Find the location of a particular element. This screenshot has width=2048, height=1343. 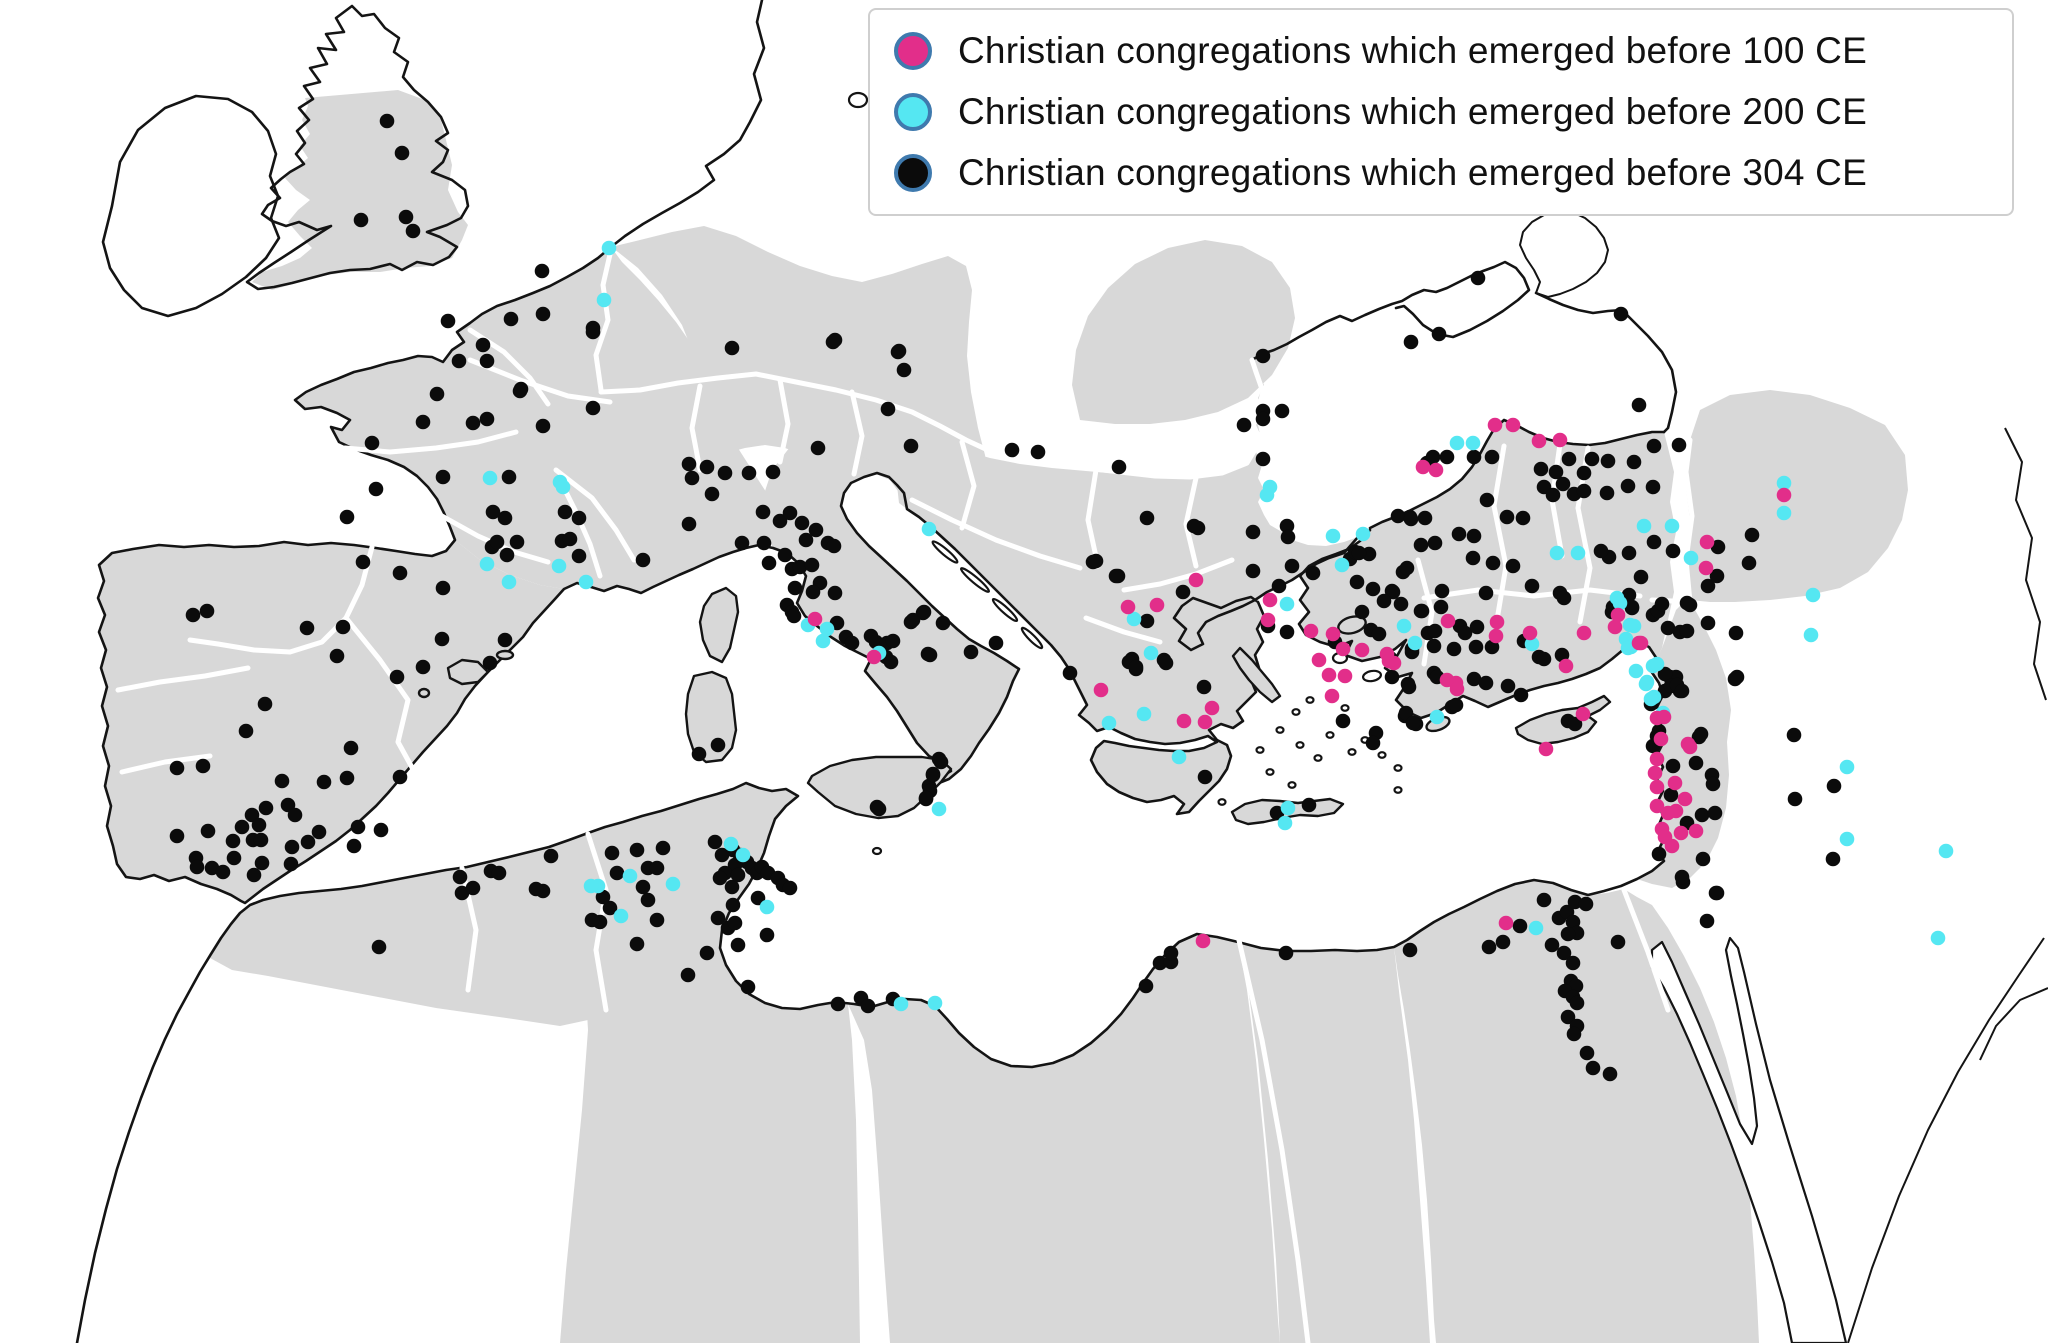

legend-marker-black is located at coordinates (913, 173).